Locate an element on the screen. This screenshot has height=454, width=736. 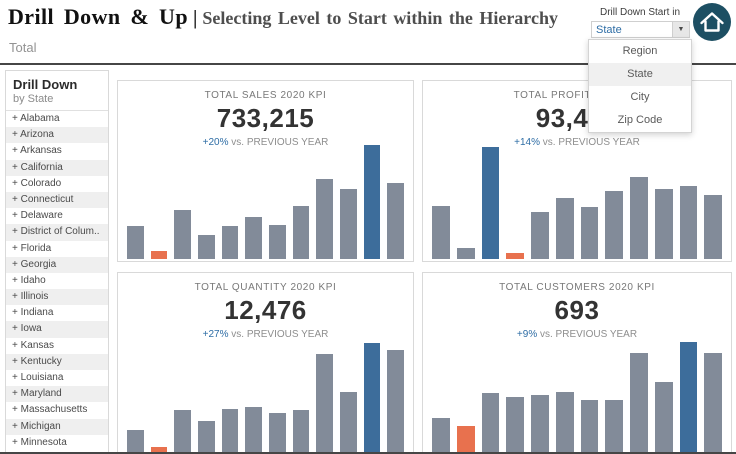
drilldown-selected-value: State is located at coordinates (609, 29).